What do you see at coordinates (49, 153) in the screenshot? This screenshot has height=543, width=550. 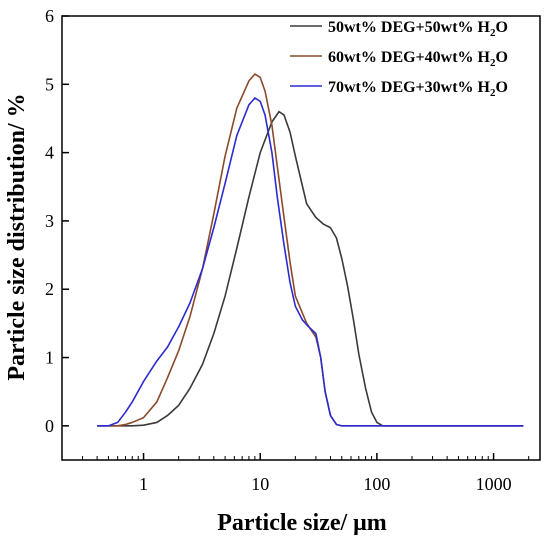 I see `y-tick-label: 4` at bounding box center [49, 153].